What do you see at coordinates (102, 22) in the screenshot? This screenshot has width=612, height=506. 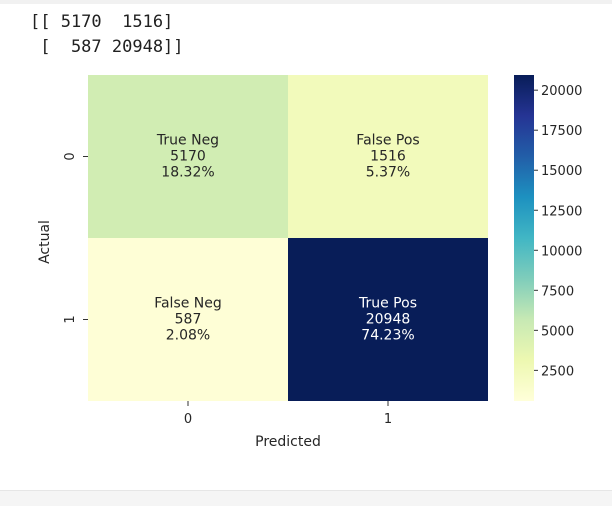 I see `output-line-1: [[ 5170 1516]` at bounding box center [102, 22].